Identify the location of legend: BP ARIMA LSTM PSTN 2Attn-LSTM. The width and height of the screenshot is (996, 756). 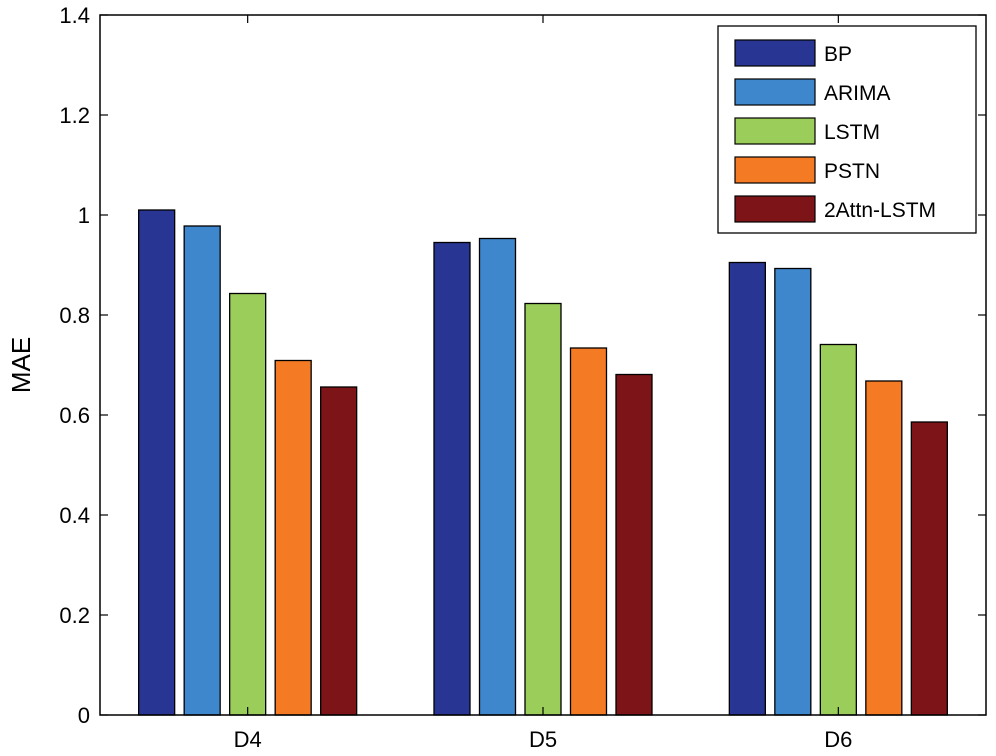
(847, 129).